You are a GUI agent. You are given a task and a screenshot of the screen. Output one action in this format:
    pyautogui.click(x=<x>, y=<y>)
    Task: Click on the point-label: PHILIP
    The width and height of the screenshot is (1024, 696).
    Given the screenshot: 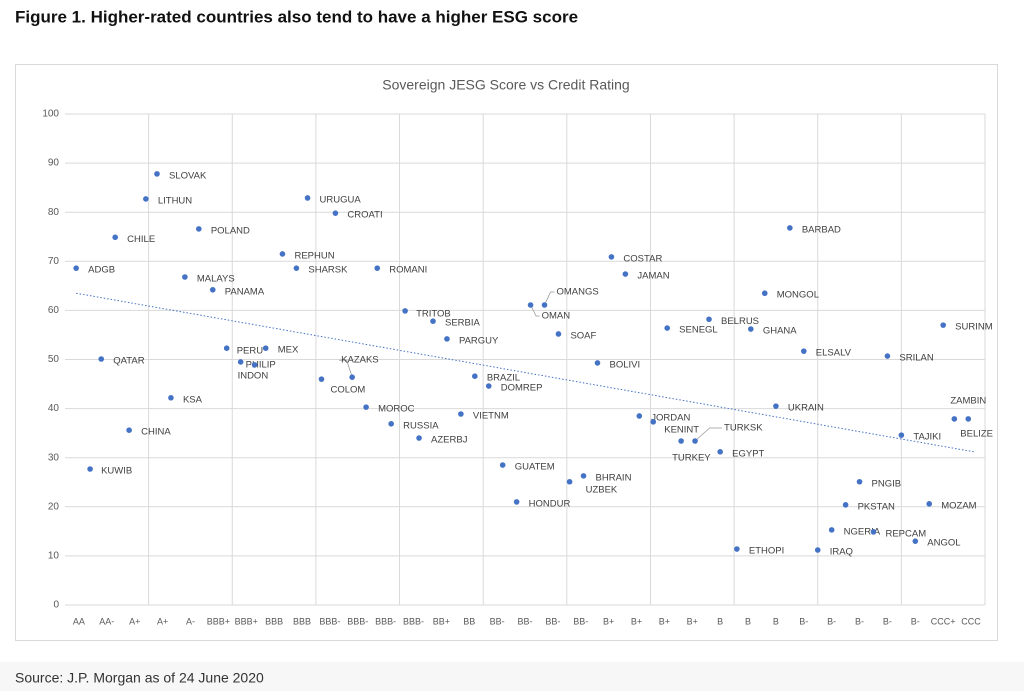 What is the action you would take?
    pyautogui.click(x=261, y=364)
    